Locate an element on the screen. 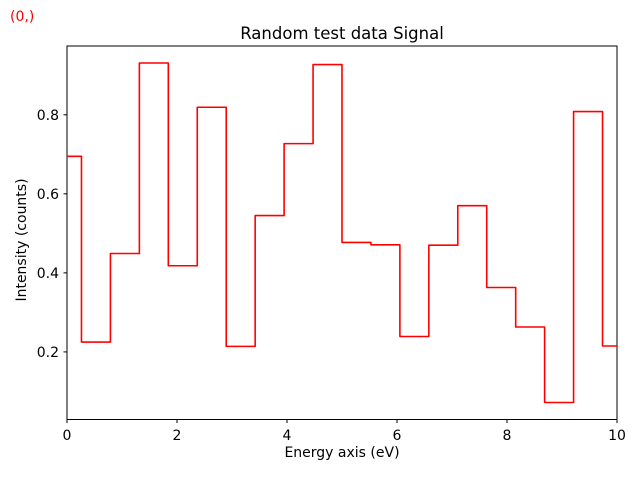 The height and width of the screenshot is (480, 640). shape-annotation-text: (0,) is located at coordinates (22, 17).